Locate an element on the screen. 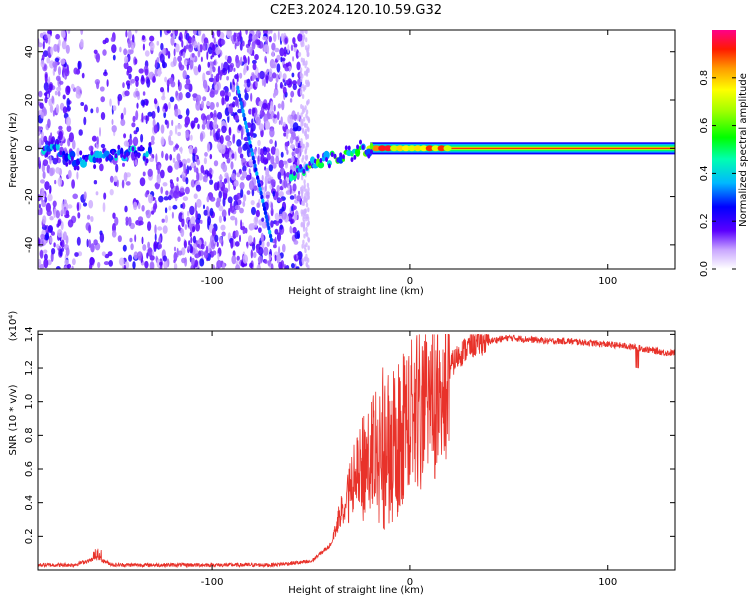 This screenshot has height=600, width=750. x-tick-label: 100 is located at coordinates (607, 281).